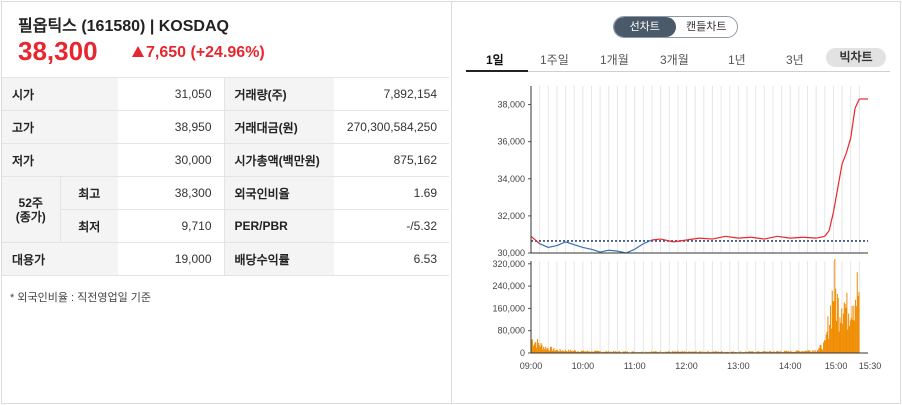 The image size is (902, 405). What do you see at coordinates (391, 193) in the screenshot?
I see `foreign-ratio-value: 1.69` at bounding box center [391, 193].